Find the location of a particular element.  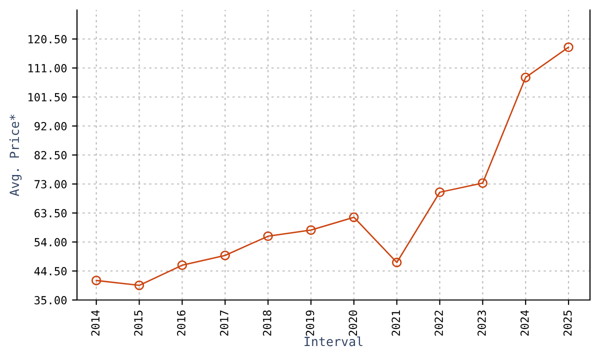

x-tick-label: 2022 is located at coordinates (438, 323).